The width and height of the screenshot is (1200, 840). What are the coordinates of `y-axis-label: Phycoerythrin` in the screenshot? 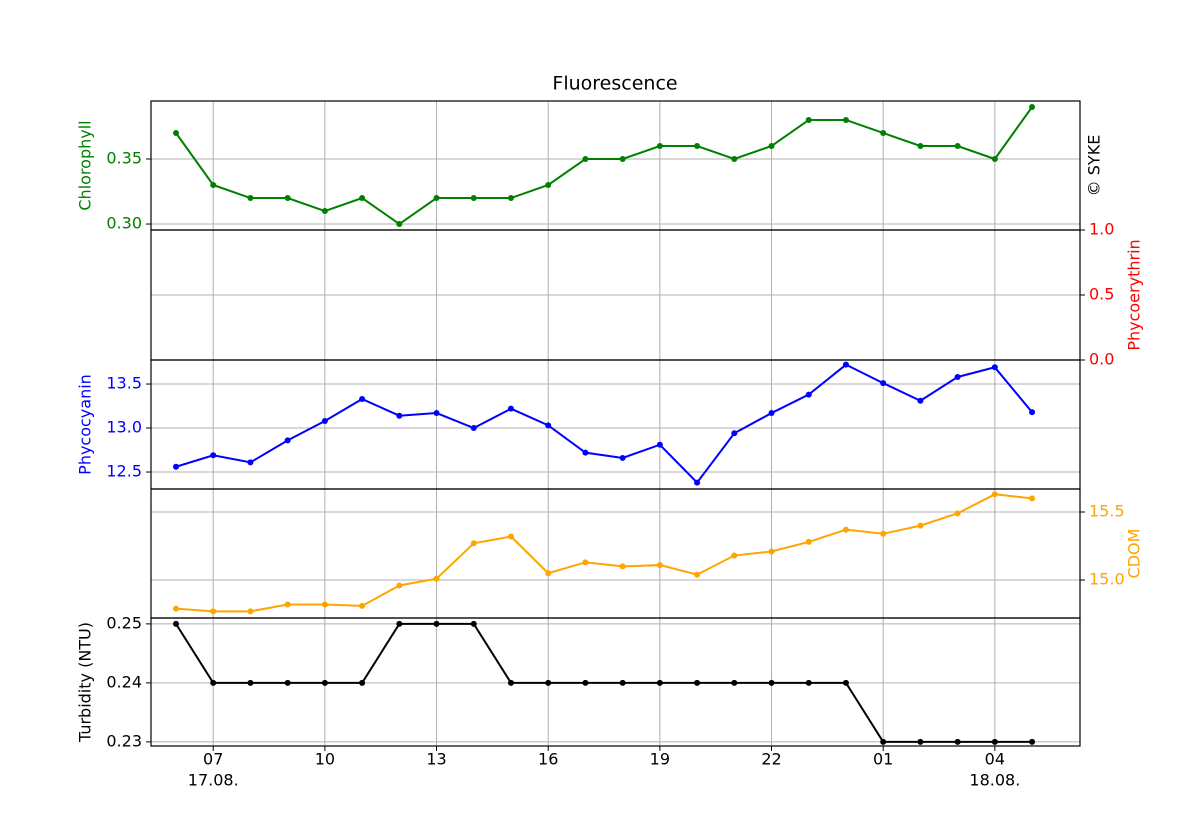 It's located at (1134, 294).